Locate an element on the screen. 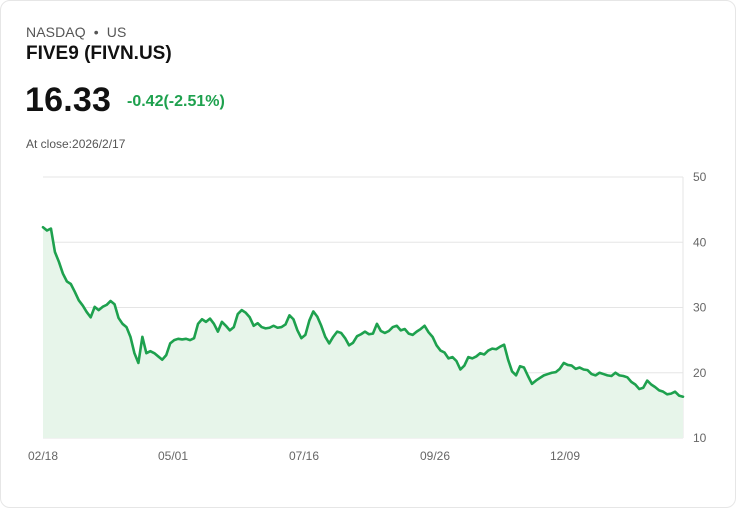 This screenshot has height=508, width=736. y-tick-label: 30 is located at coordinates (700, 308).